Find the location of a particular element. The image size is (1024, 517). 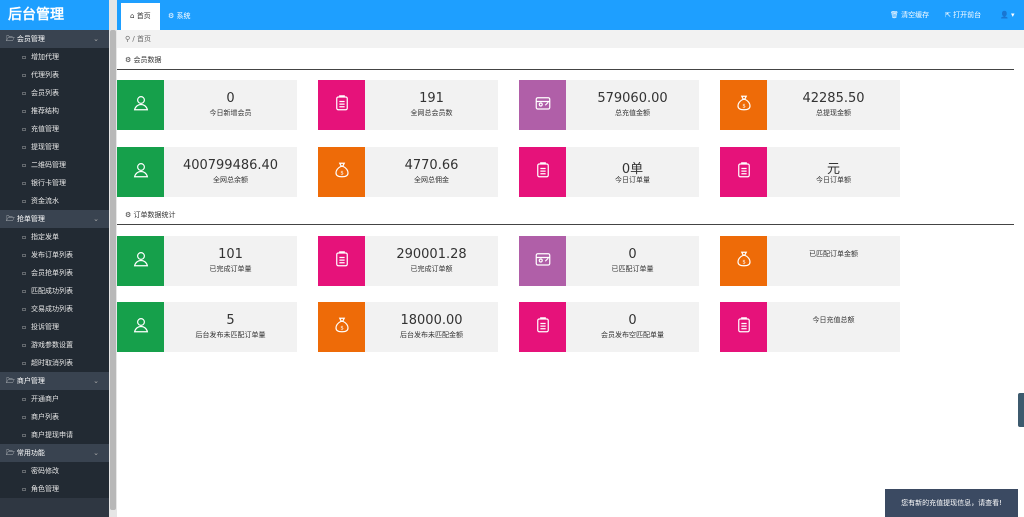

stat-value: 0单 is located at coordinates (632, 169).